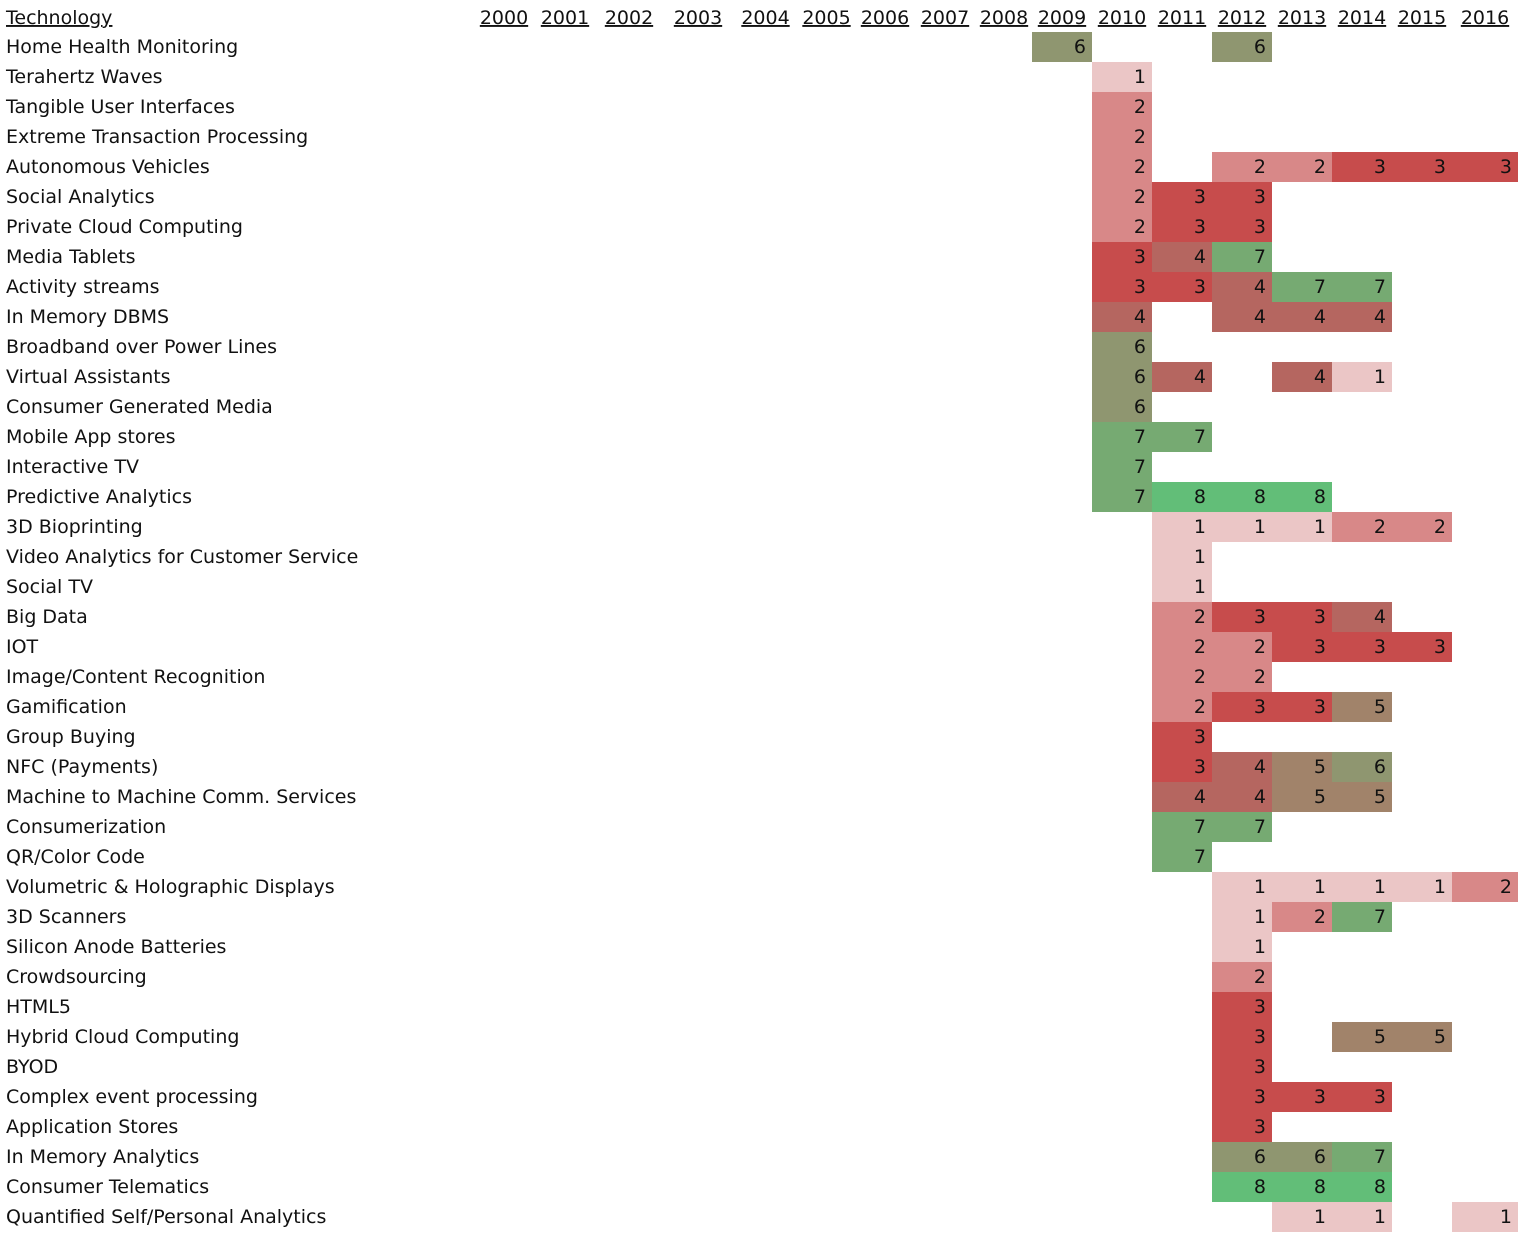 The height and width of the screenshot is (1242, 1530). What do you see at coordinates (1242, 527) in the screenshot?
I see `cell-3d-bioprinting-2012` at bounding box center [1242, 527].